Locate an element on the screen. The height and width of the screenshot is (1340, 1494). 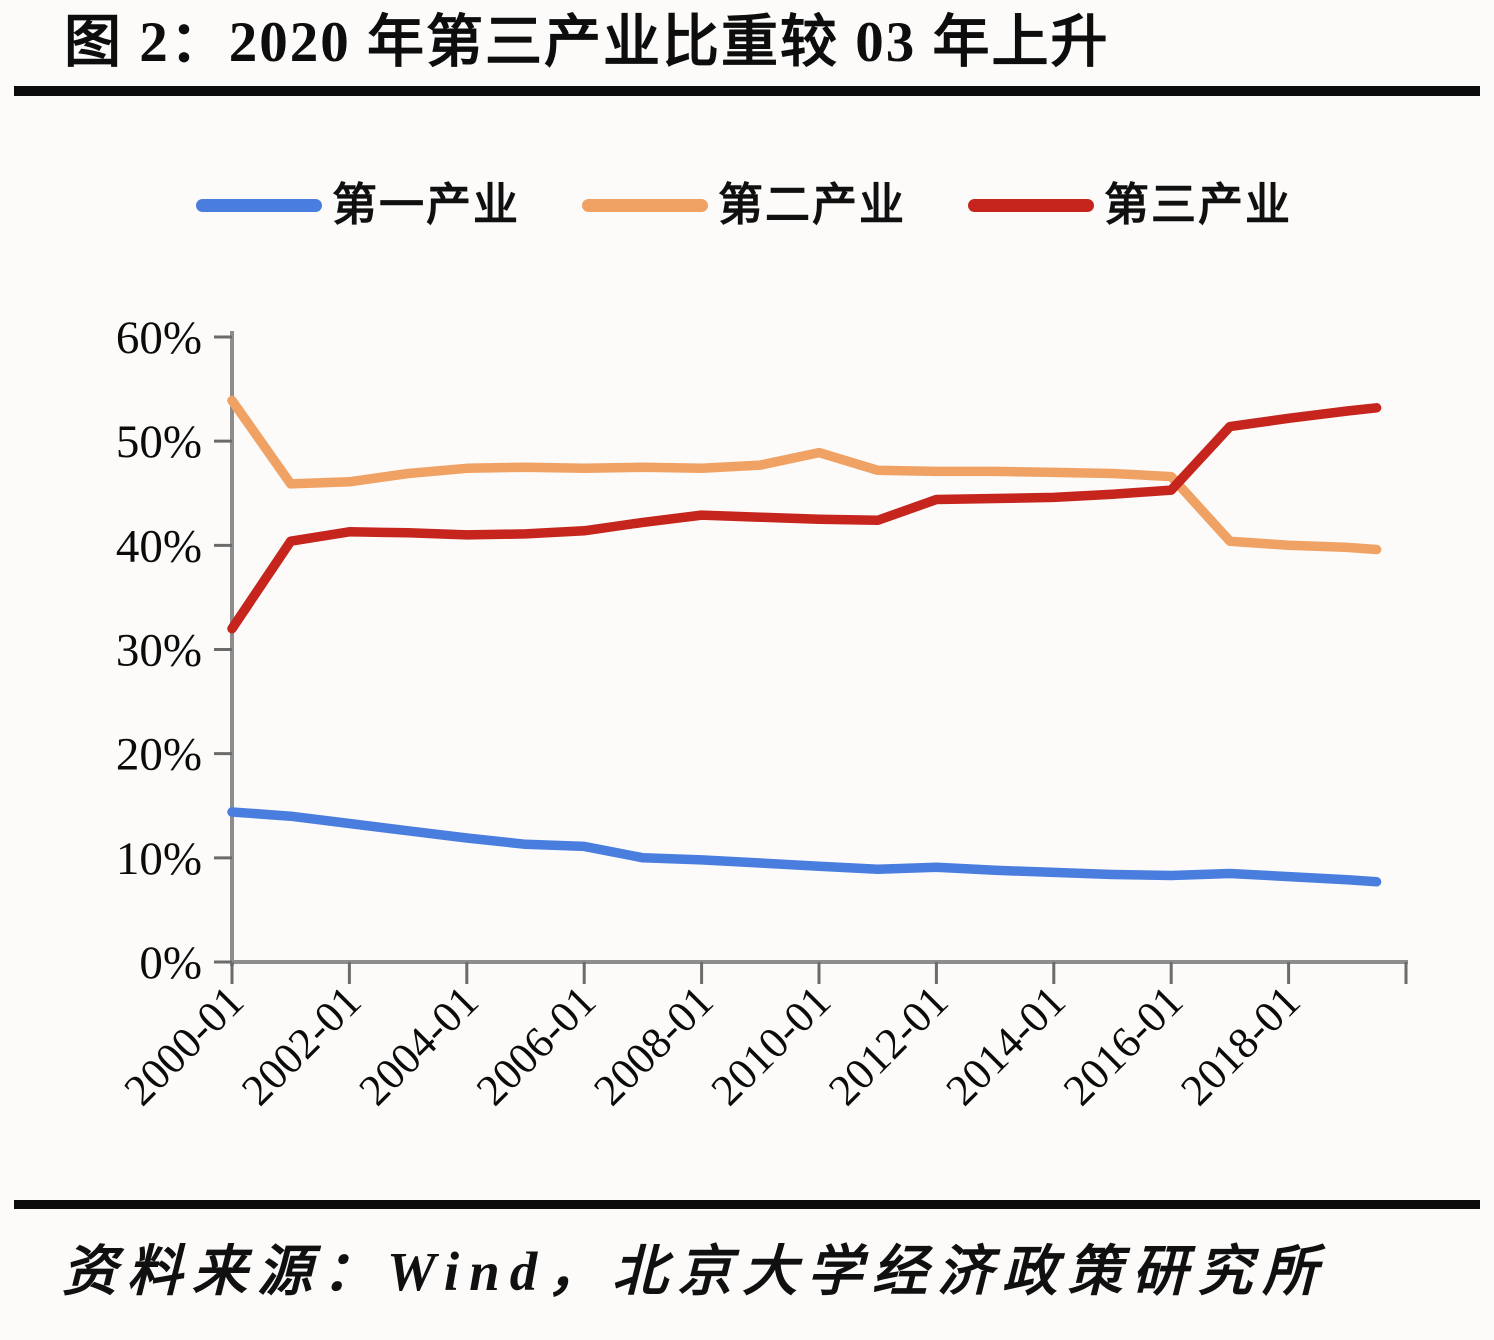
y-tick-label: 10% is located at coordinates (159, 859).